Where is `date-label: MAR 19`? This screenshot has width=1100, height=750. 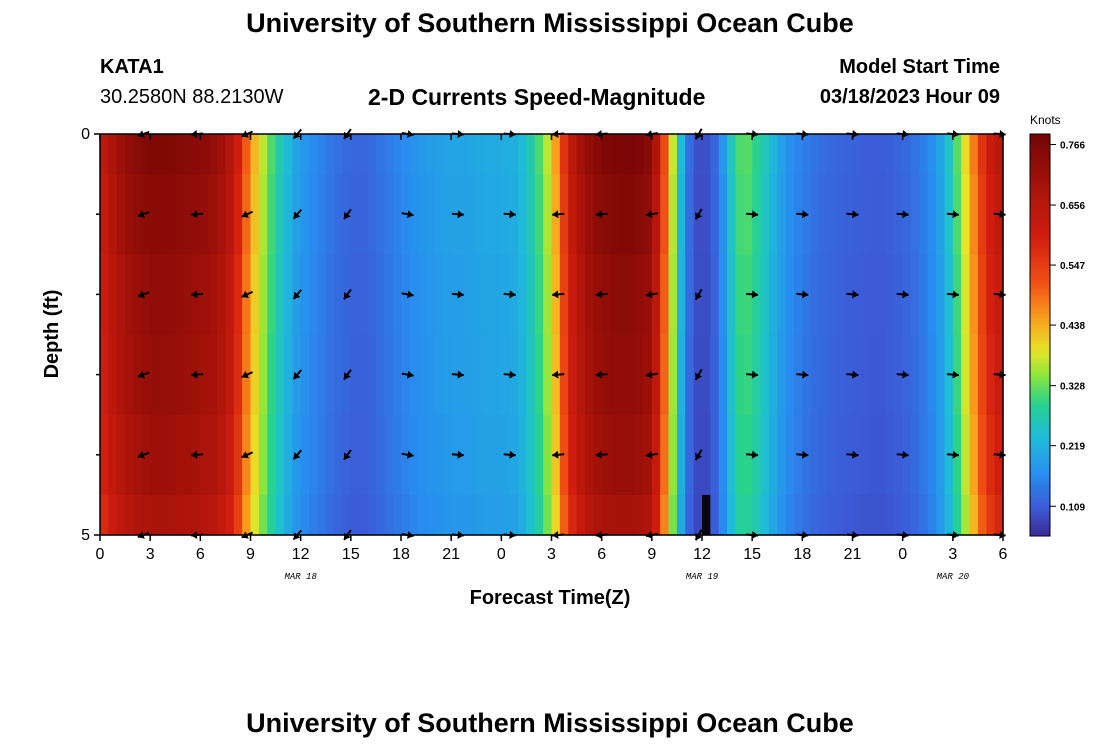 date-label: MAR 19 is located at coordinates (702, 577).